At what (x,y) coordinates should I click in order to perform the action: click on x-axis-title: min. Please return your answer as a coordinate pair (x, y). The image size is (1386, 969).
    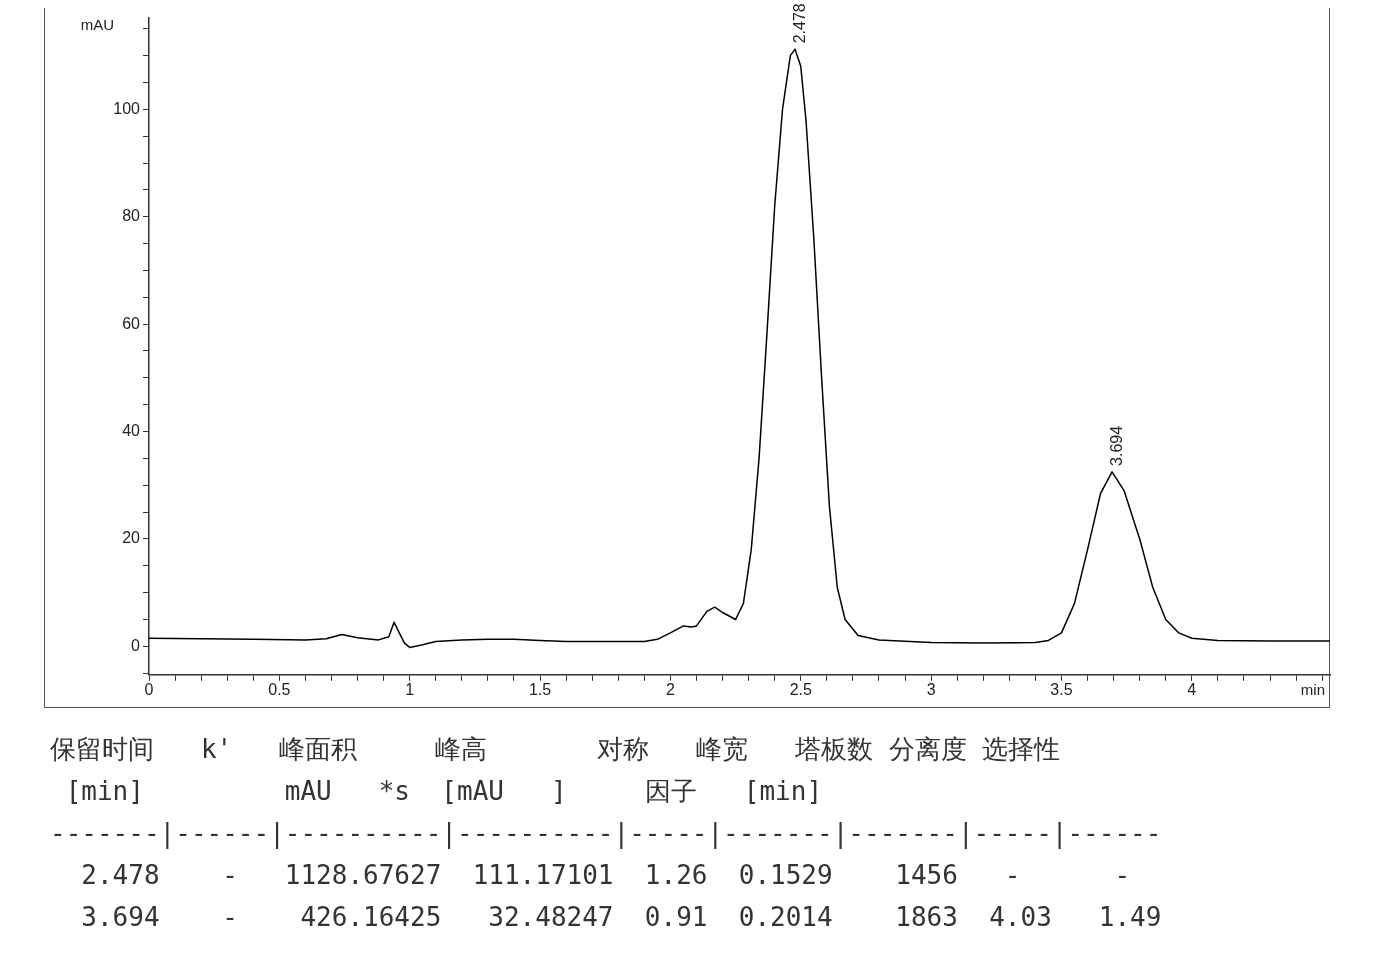
    Looking at the image, I should click on (1312, 690).